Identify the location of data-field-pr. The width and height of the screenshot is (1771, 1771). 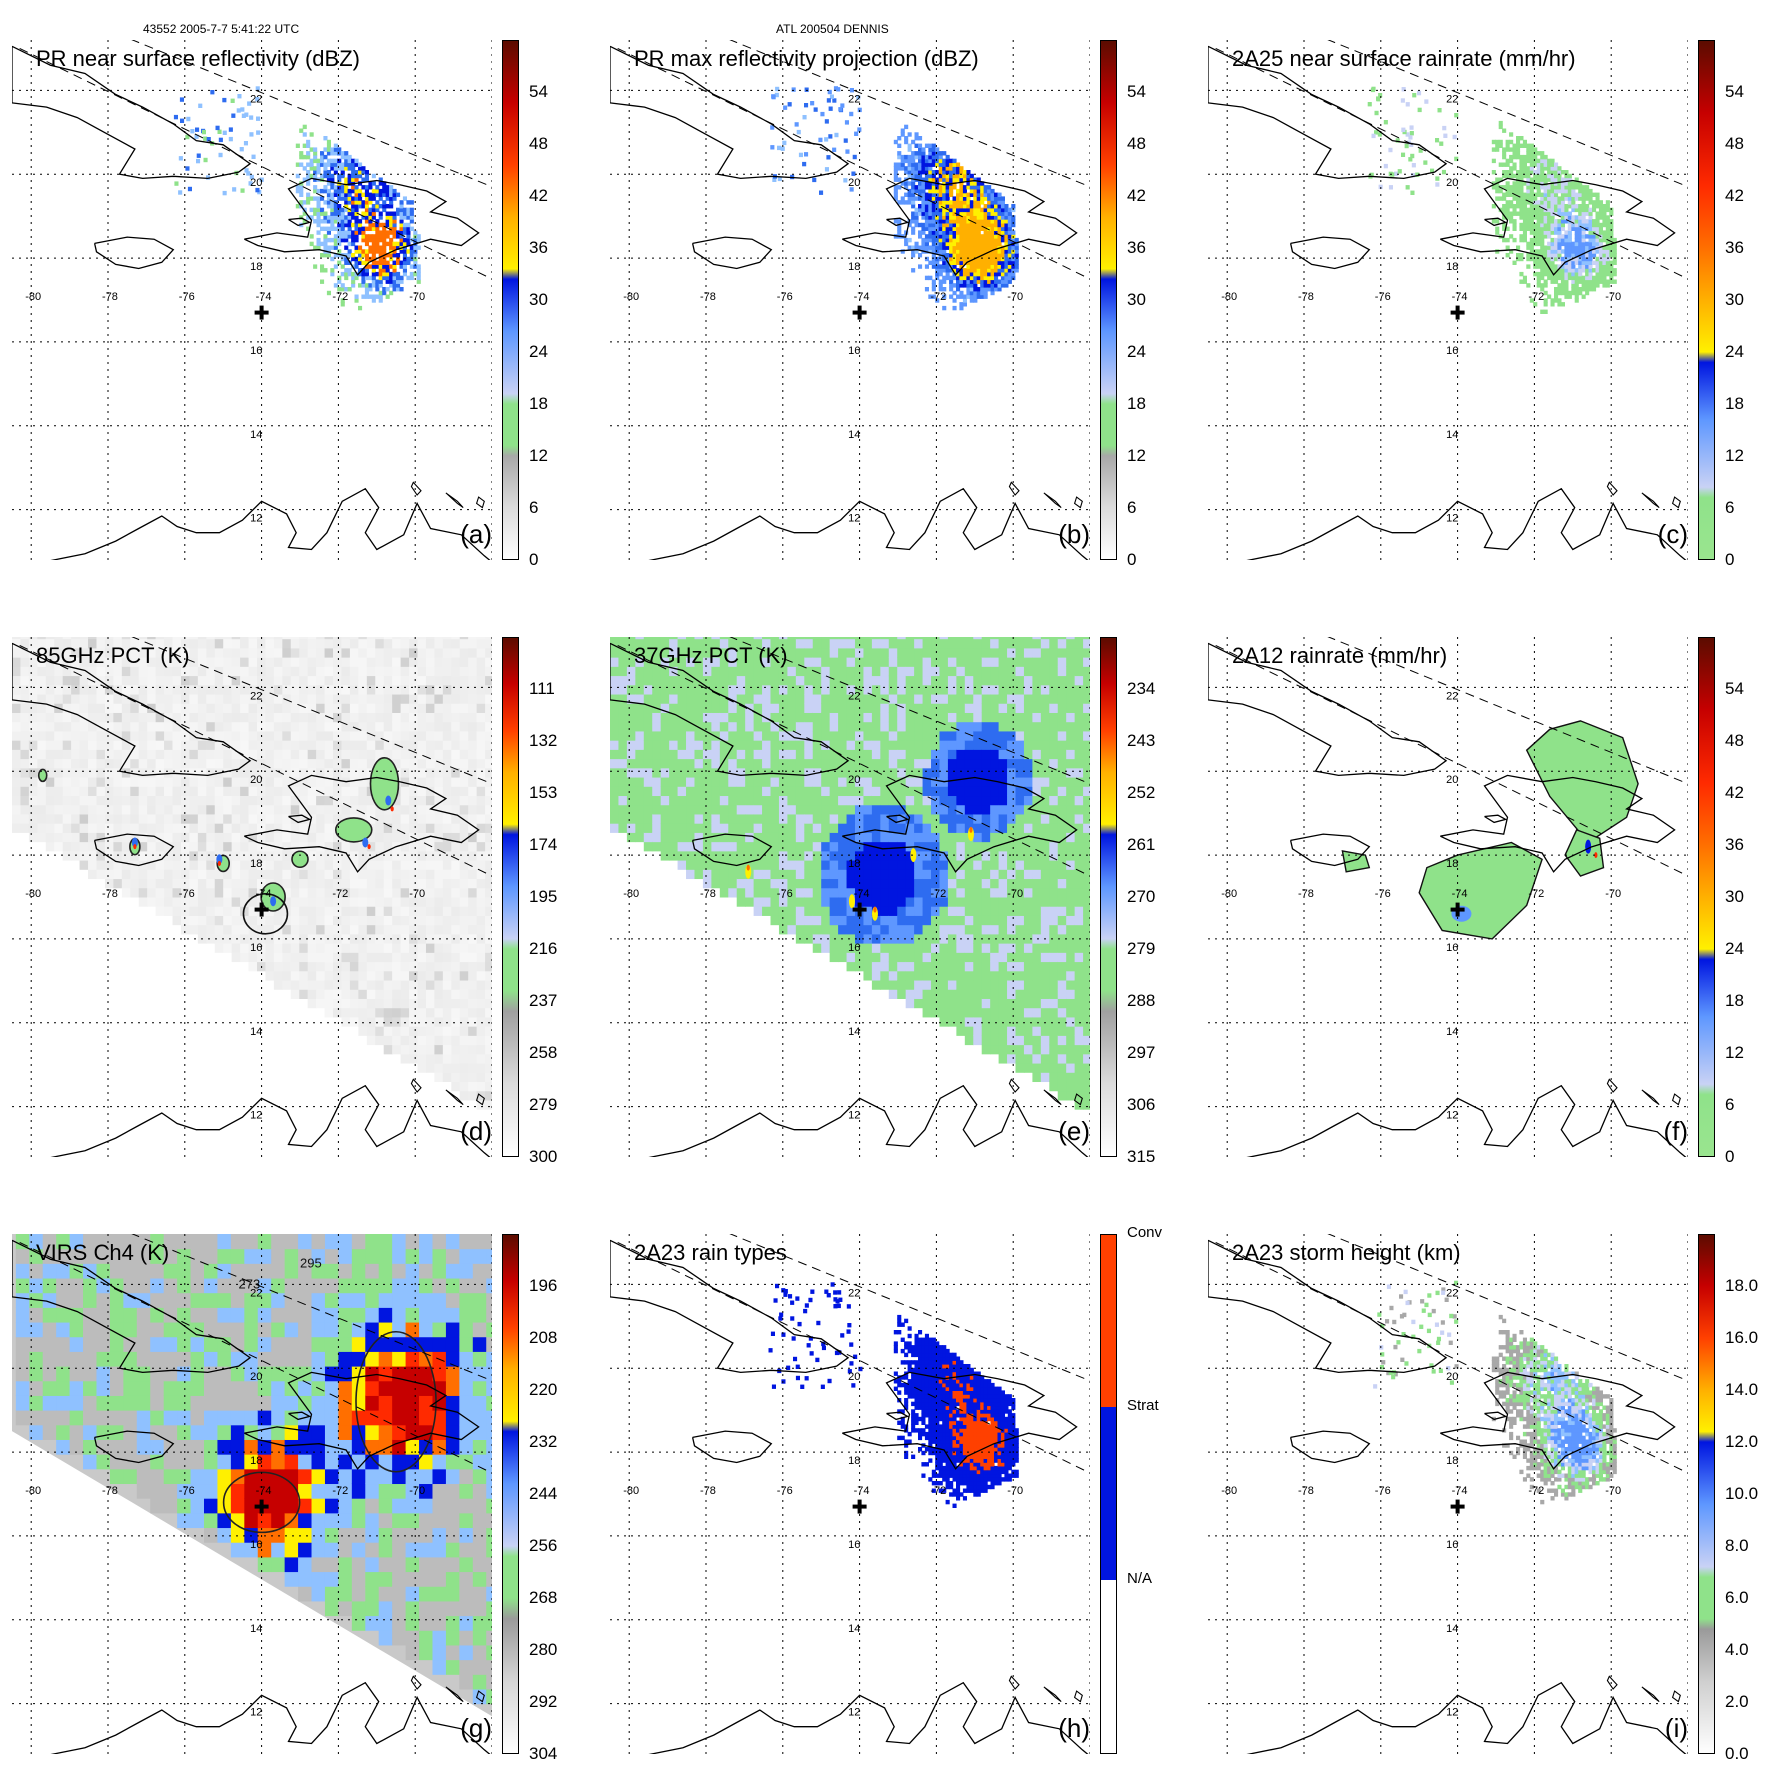
(297, 198).